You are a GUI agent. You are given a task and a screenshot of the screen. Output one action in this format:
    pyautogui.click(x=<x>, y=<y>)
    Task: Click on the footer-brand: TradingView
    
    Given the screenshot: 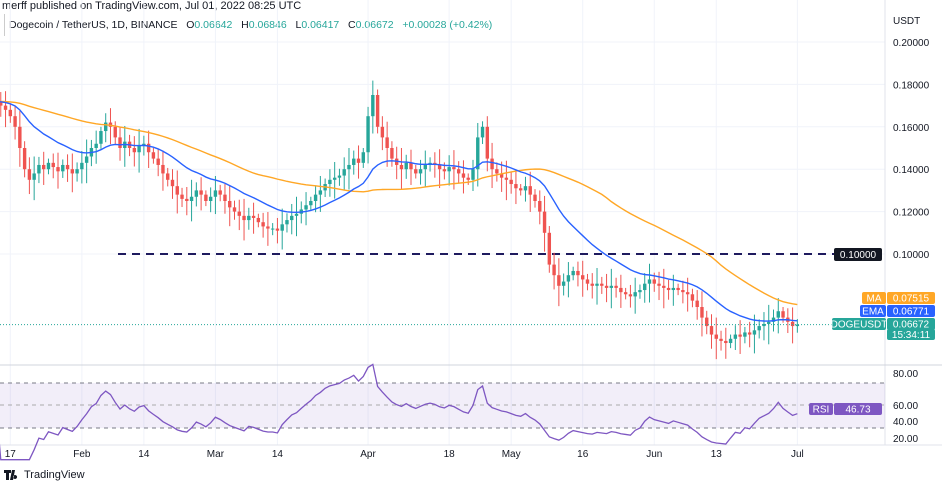 What is the action you would take?
    pyautogui.click(x=44, y=475)
    